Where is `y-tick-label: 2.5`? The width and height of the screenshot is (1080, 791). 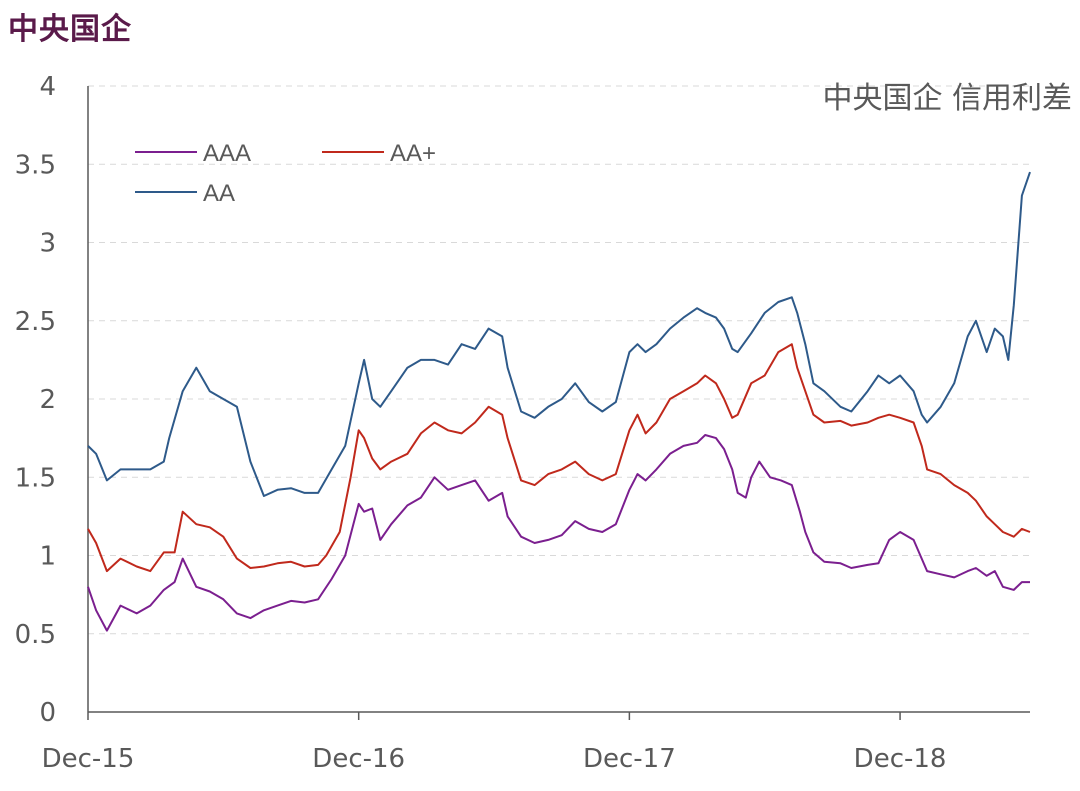 y-tick-label: 2.5 is located at coordinates (35, 322).